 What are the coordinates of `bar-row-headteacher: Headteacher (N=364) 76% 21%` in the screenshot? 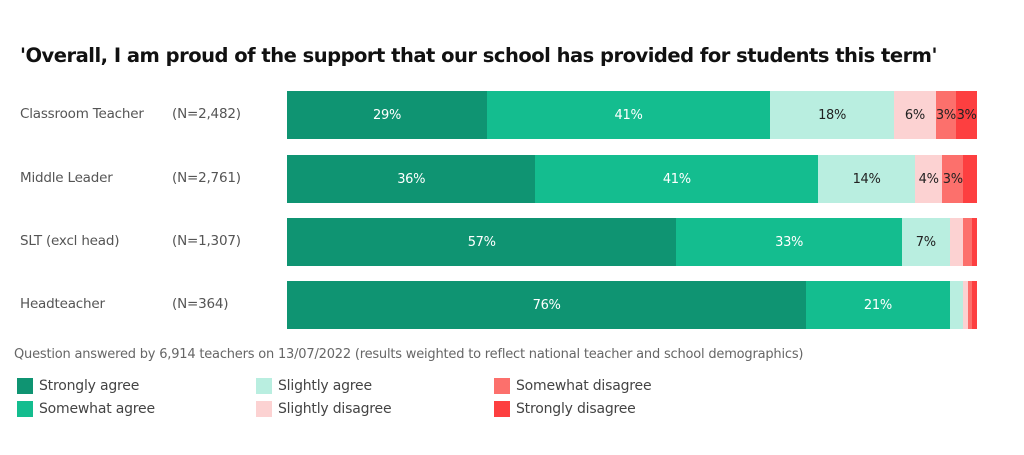 It's located at (512, 305).